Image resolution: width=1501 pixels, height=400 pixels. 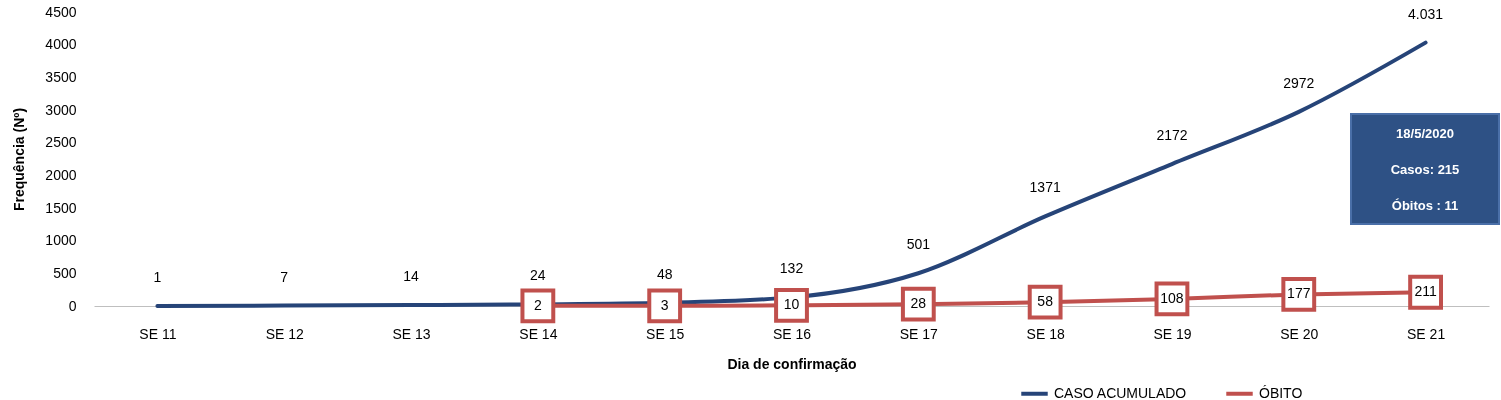 What do you see at coordinates (1045, 333) in the screenshot?
I see `x-tick-label: SE 18` at bounding box center [1045, 333].